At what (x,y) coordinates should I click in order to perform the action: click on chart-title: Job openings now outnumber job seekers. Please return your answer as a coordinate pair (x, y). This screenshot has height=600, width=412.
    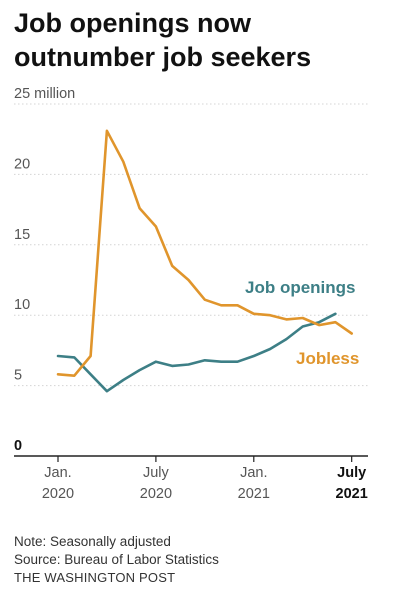
    Looking at the image, I should click on (209, 40).